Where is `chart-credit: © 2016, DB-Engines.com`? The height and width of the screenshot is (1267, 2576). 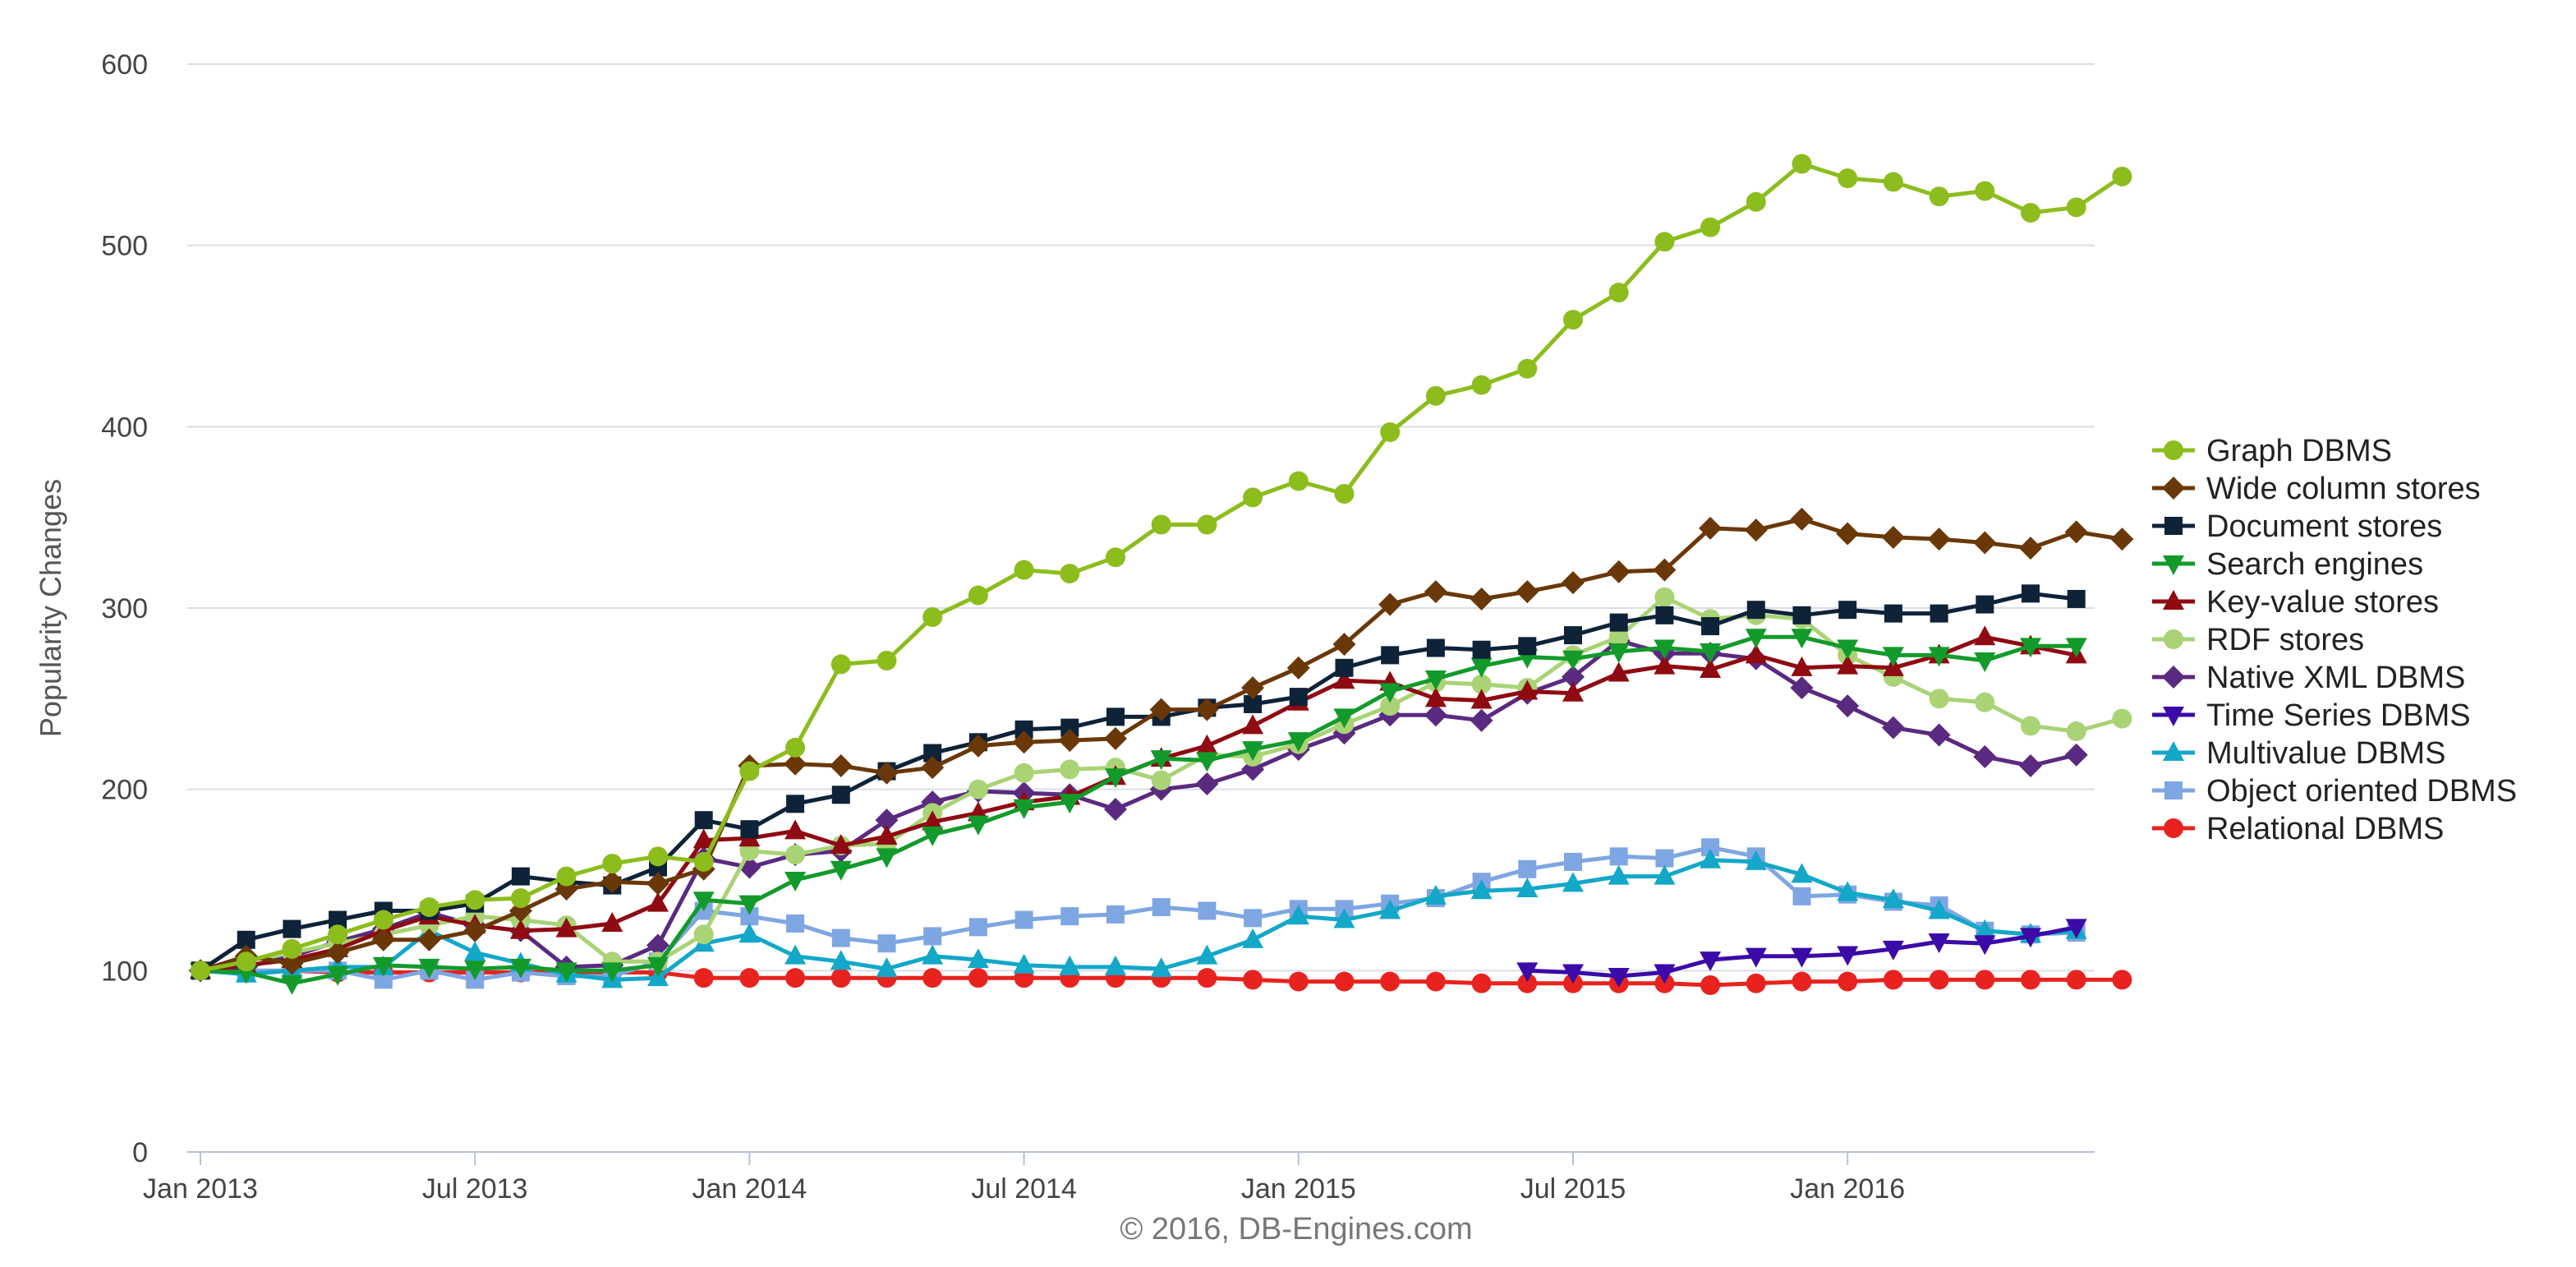 chart-credit: © 2016, DB-Engines.com is located at coordinates (1296, 1229).